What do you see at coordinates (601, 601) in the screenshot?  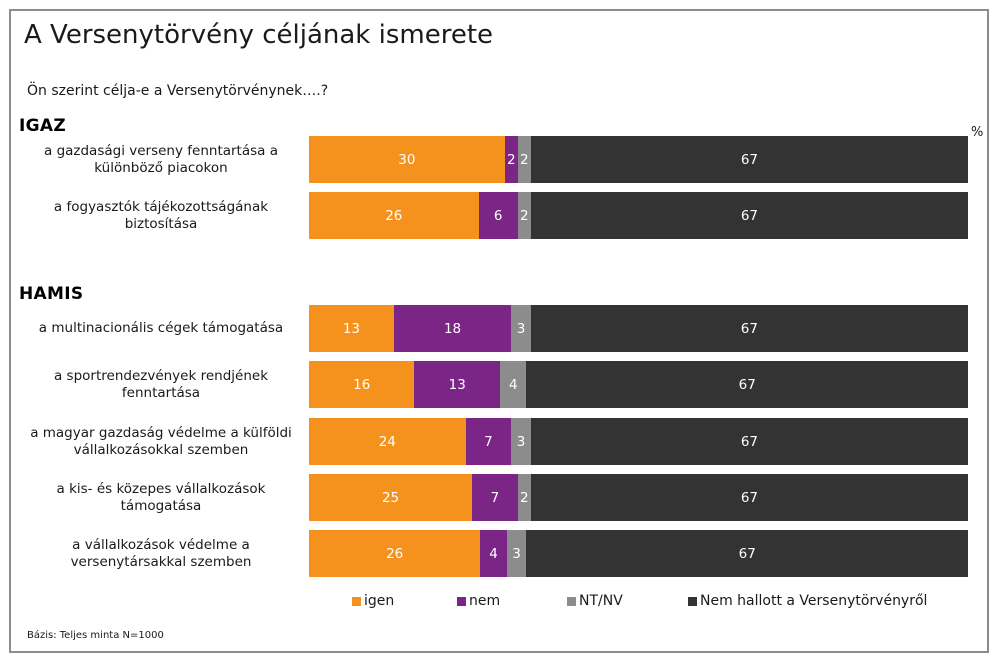 I see `legend-label: NT/NV` at bounding box center [601, 601].